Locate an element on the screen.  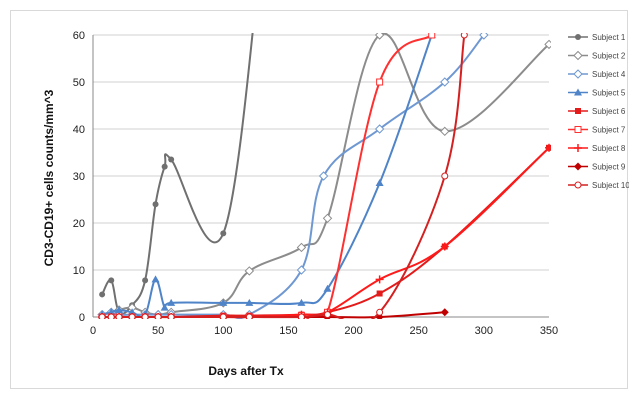
y-axis-title: CD3-CD19+ cells counts/mm^3 is located at coordinates (49, 177).